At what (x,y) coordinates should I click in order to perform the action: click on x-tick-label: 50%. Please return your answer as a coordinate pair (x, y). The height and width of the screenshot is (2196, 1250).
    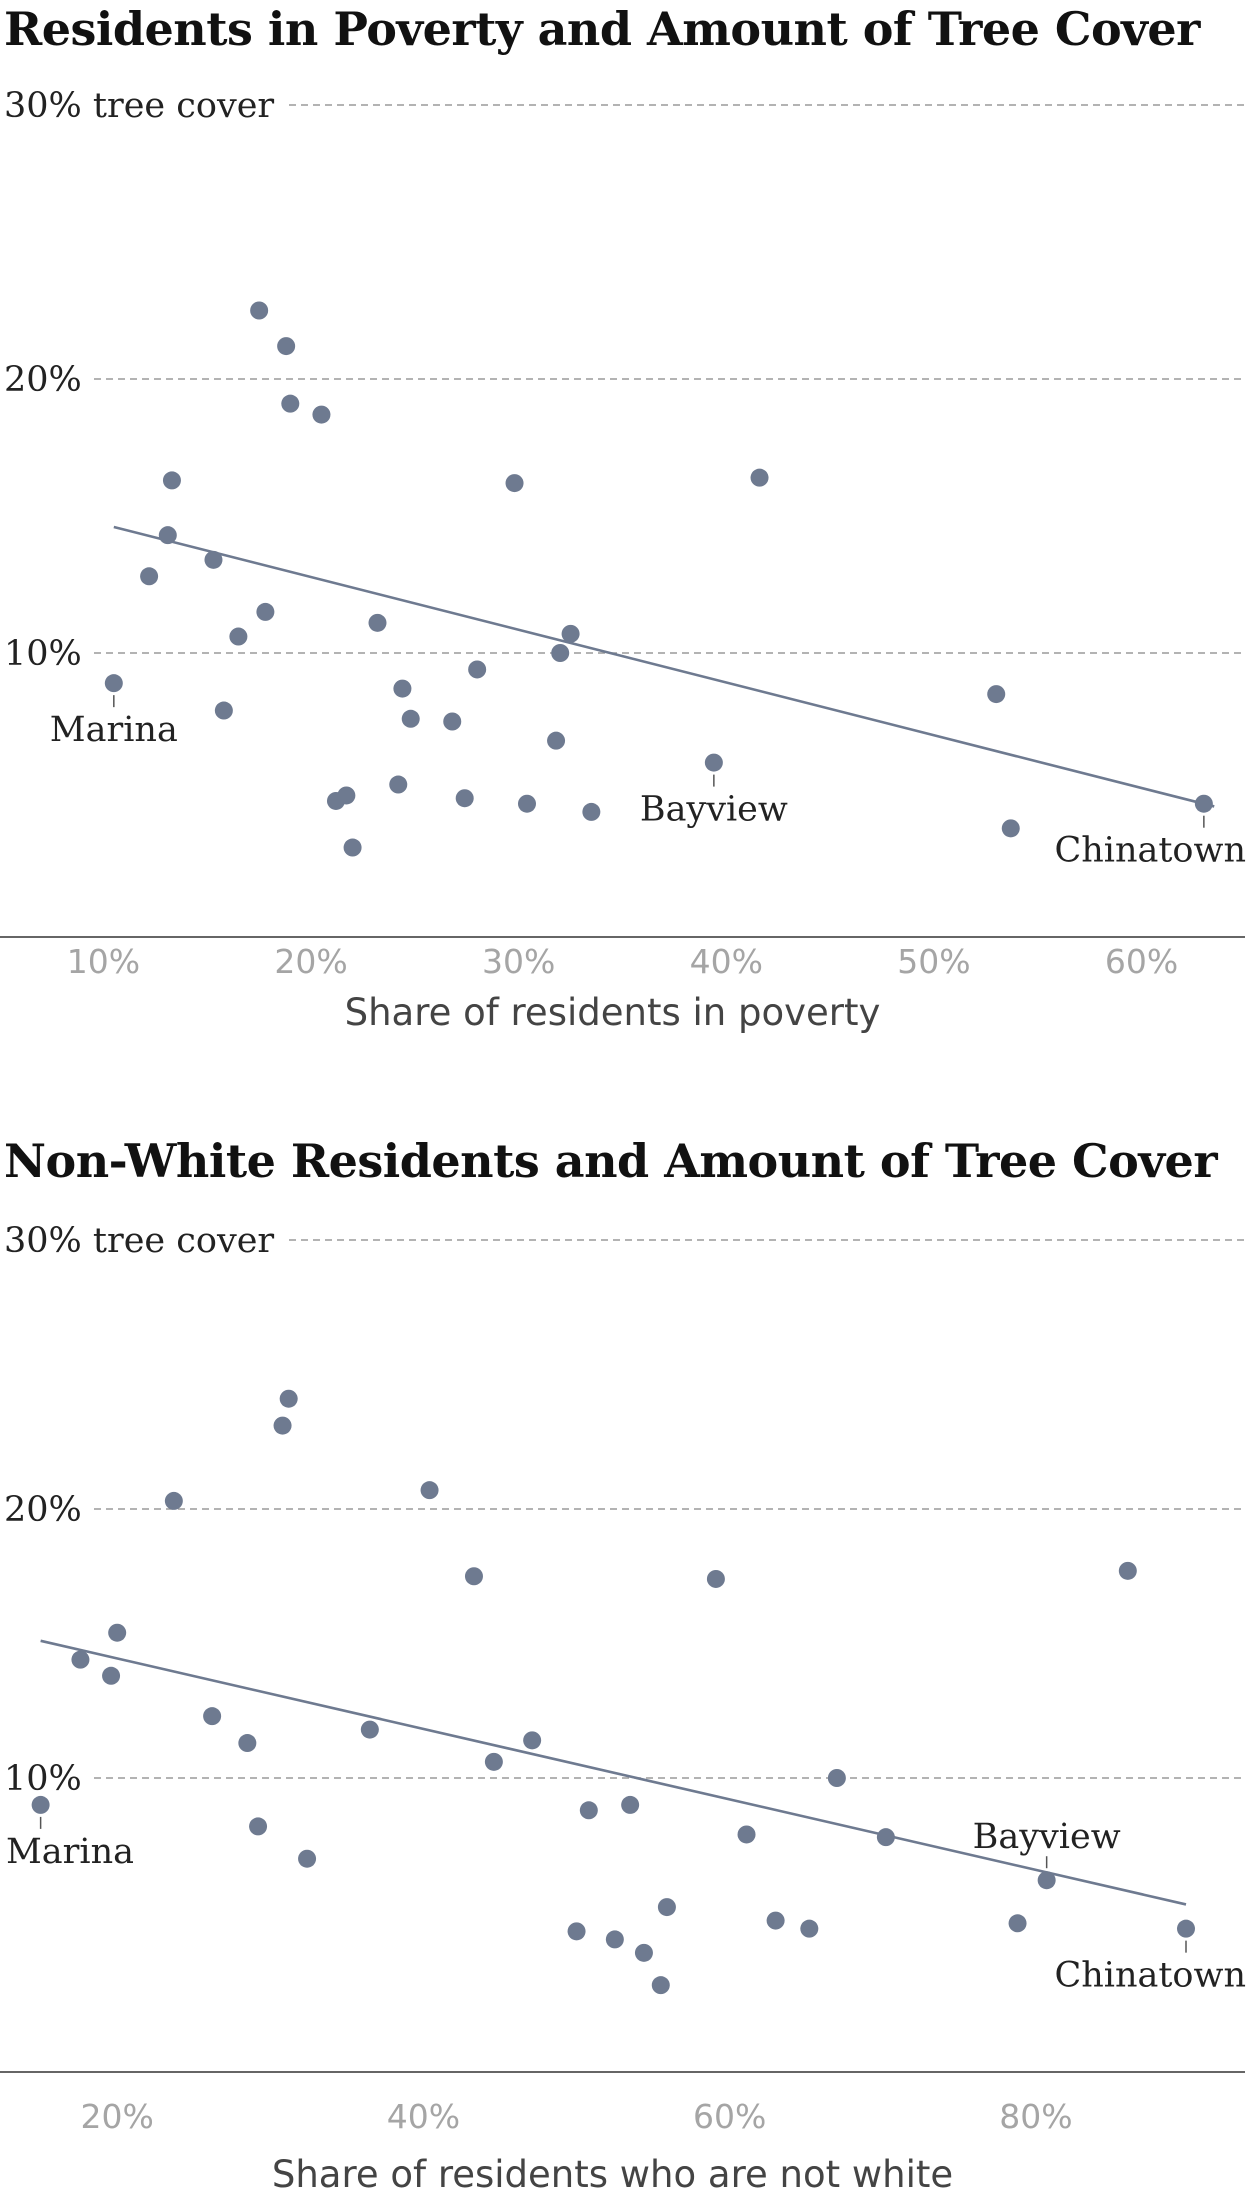
    Looking at the image, I should click on (933, 961).